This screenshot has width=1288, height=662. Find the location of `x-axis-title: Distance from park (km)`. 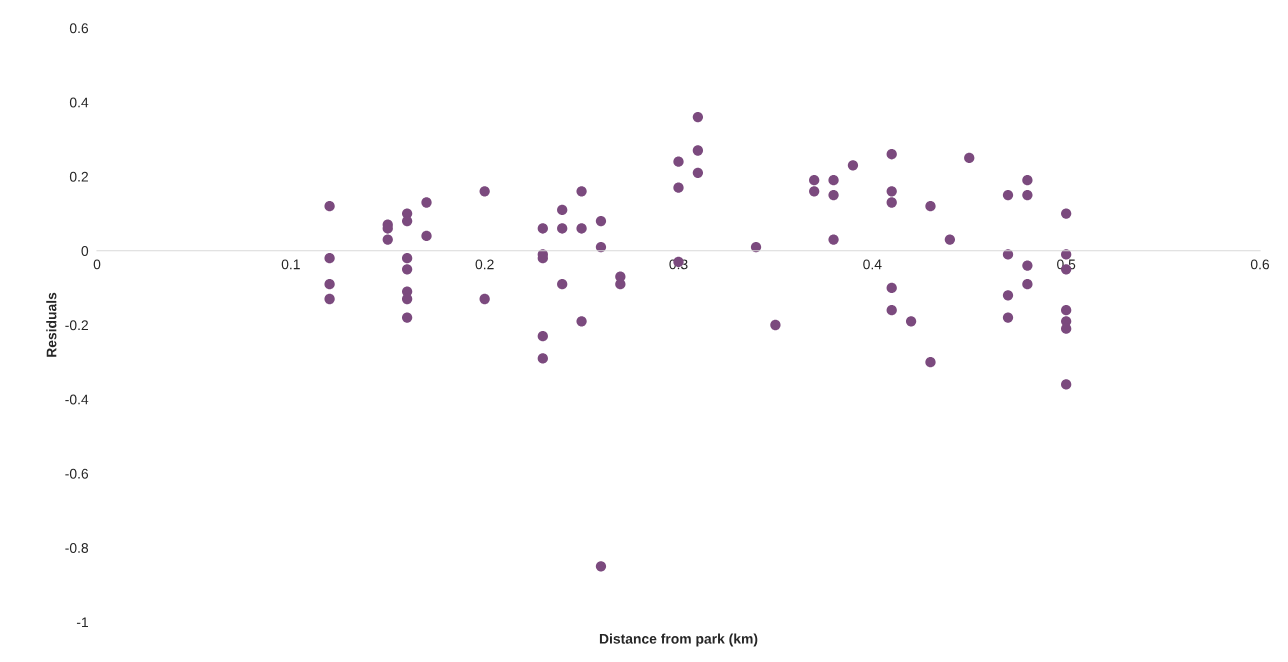

x-axis-title: Distance from park (km) is located at coordinates (678, 640).